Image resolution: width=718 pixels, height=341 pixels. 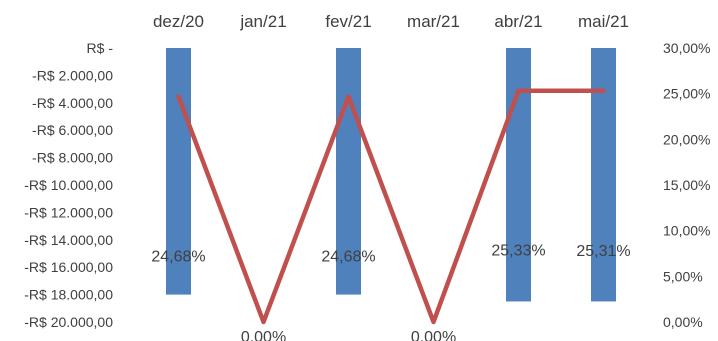 I want to click on category-label: dez/20, so click(x=178, y=21).